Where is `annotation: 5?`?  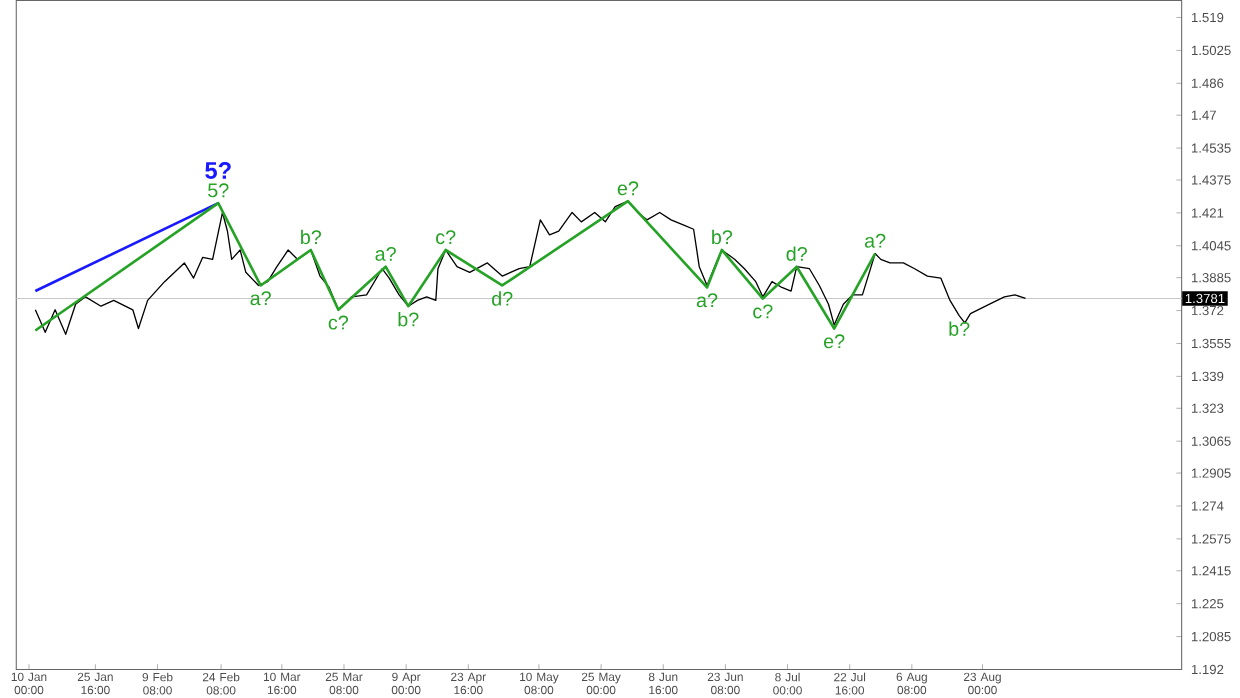
annotation: 5? is located at coordinates (218, 190).